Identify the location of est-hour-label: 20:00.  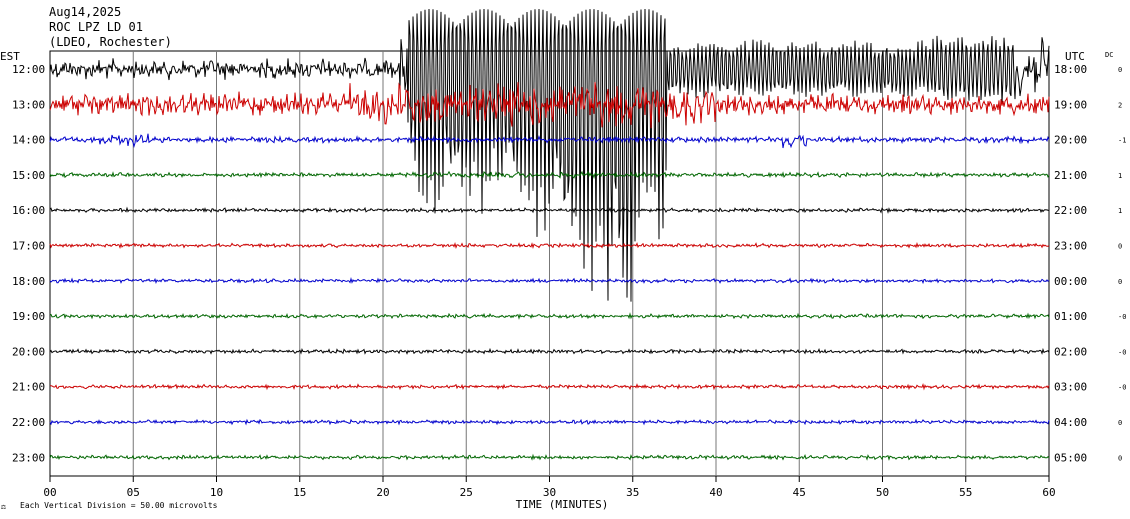
(28, 351).